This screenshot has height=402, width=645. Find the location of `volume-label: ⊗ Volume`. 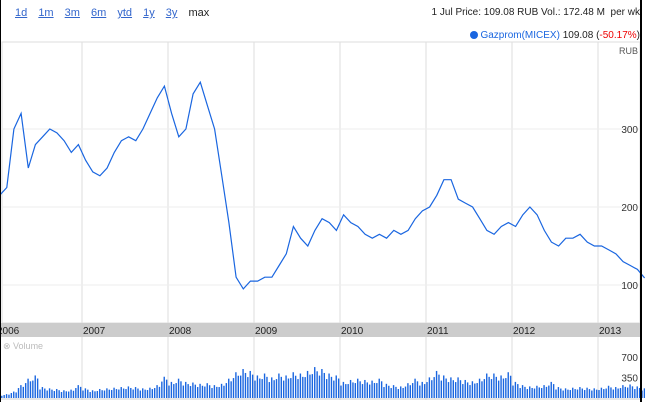

volume-label: ⊗ Volume is located at coordinates (23, 346).